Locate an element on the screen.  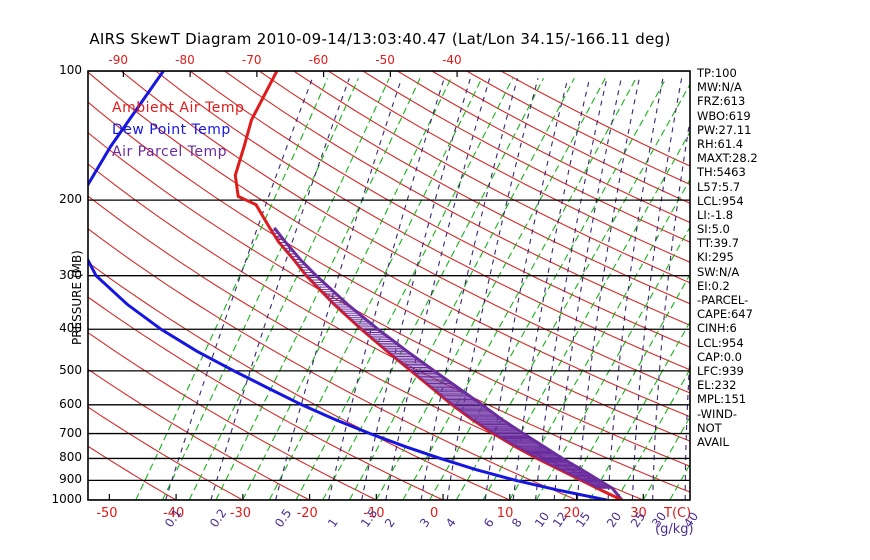
pressure-tick-label: 1000 is located at coordinates (66, 499).